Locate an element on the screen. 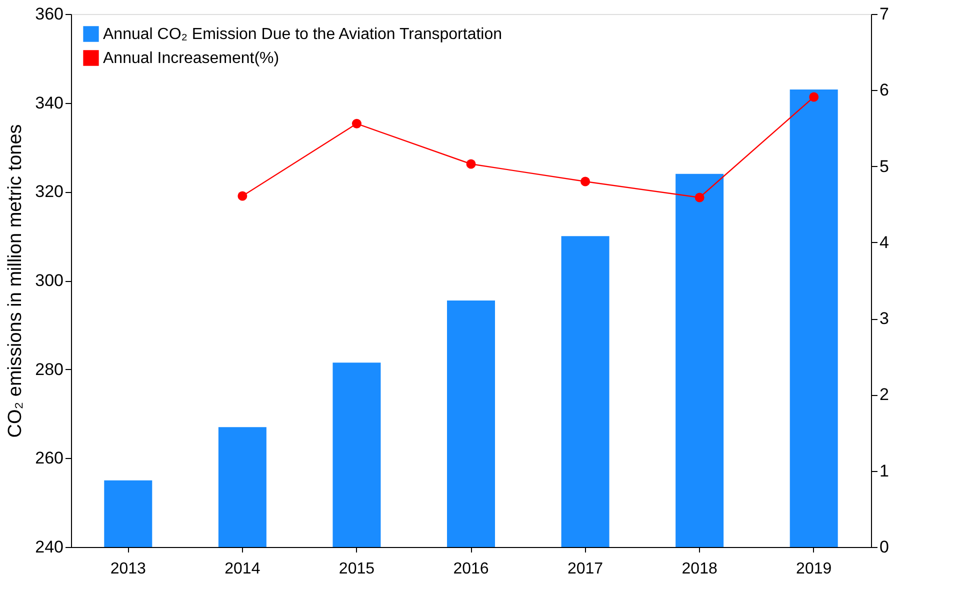  y-axis-title: CO₂ emissions in million metric tones is located at coordinates (15, 281).